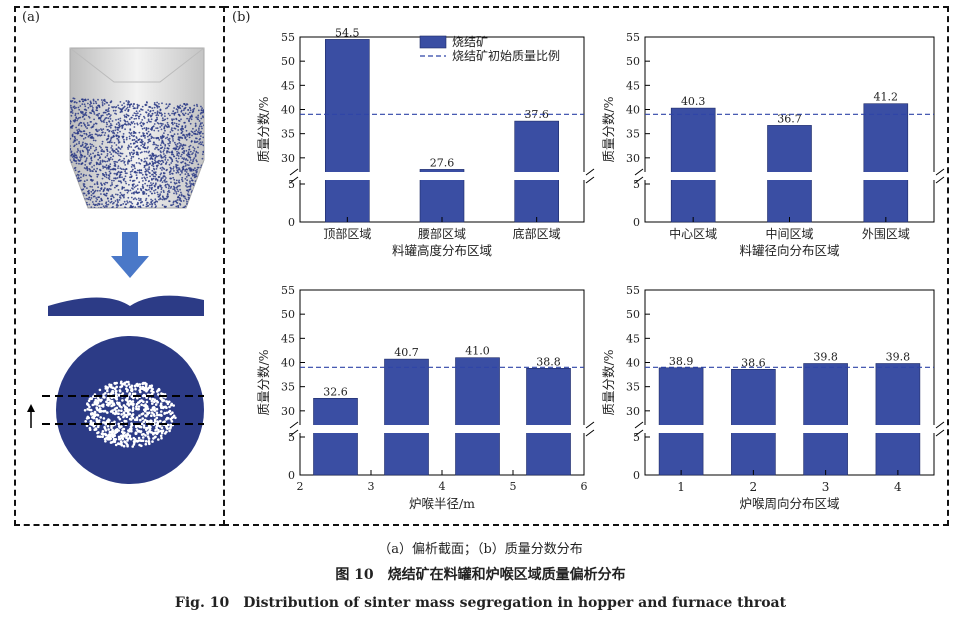 The width and height of the screenshot is (961, 622). I want to click on throat-profile, so click(126, 305).